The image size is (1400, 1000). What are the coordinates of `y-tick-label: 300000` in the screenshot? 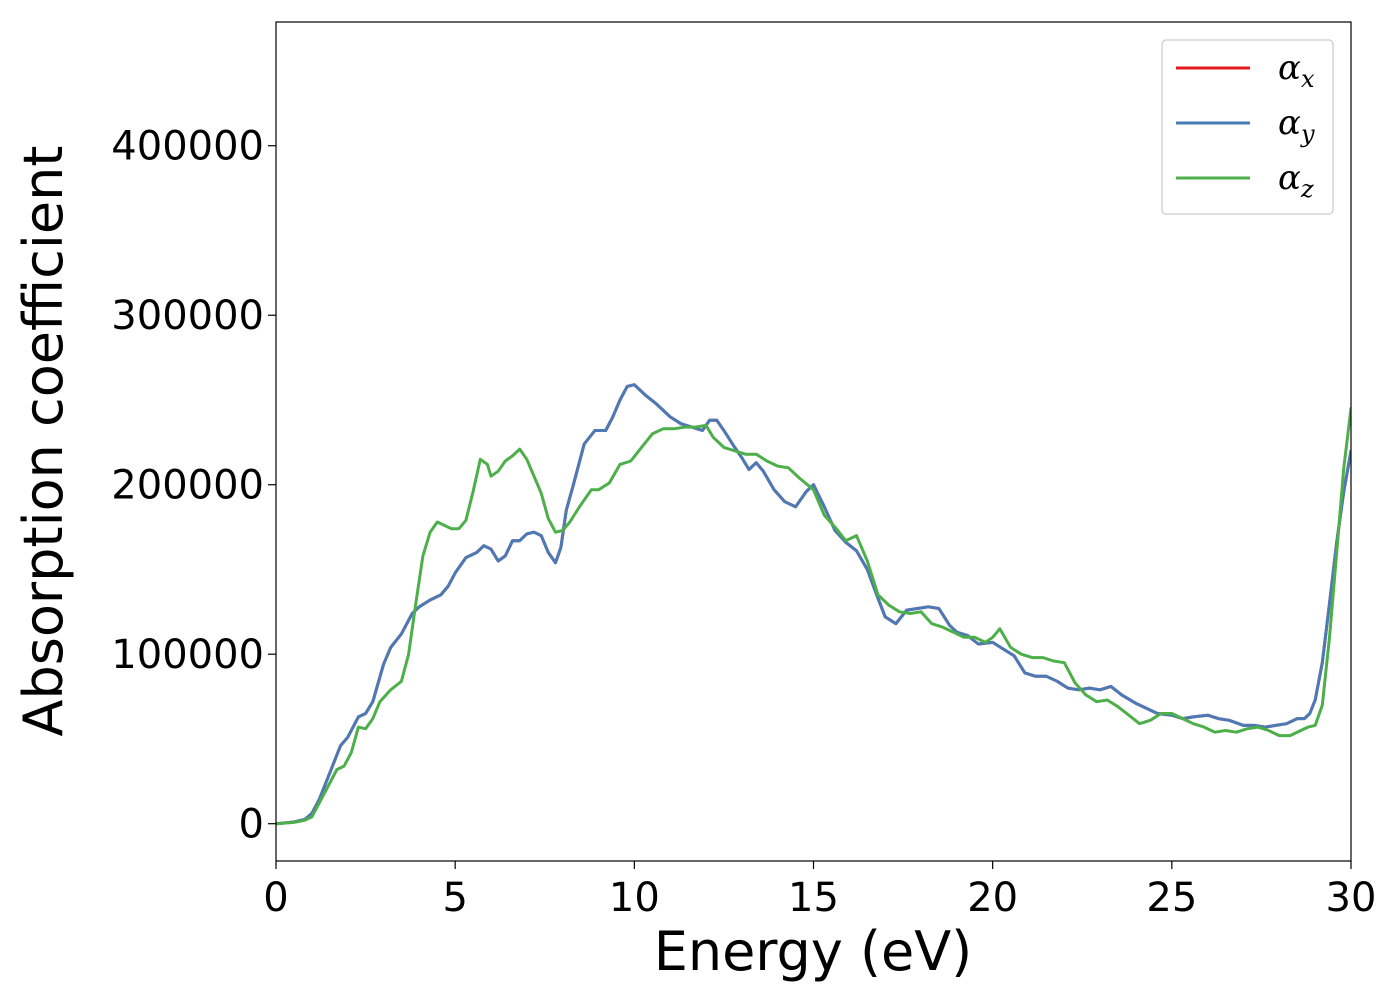 It's located at (187, 316).